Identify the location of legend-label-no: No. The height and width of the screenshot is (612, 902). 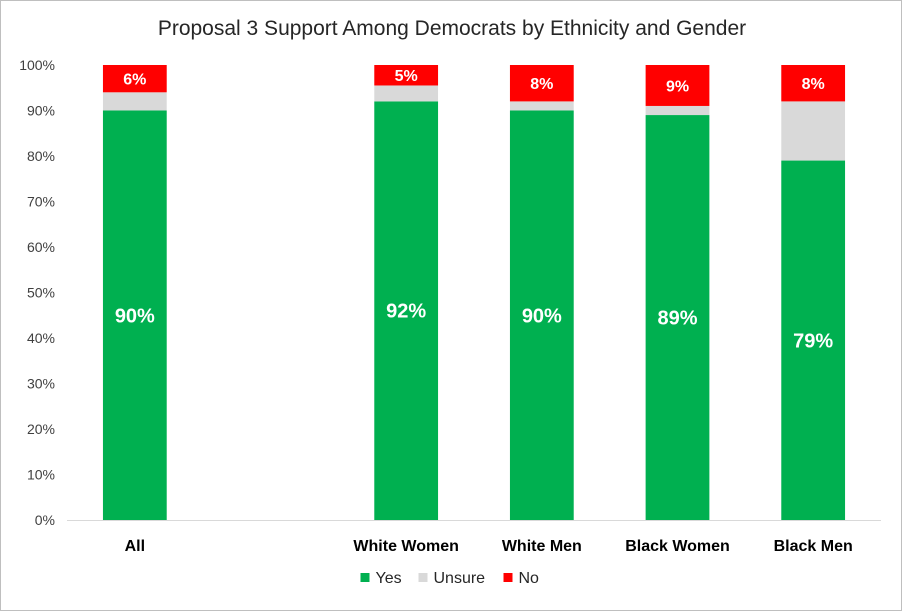
(529, 578).